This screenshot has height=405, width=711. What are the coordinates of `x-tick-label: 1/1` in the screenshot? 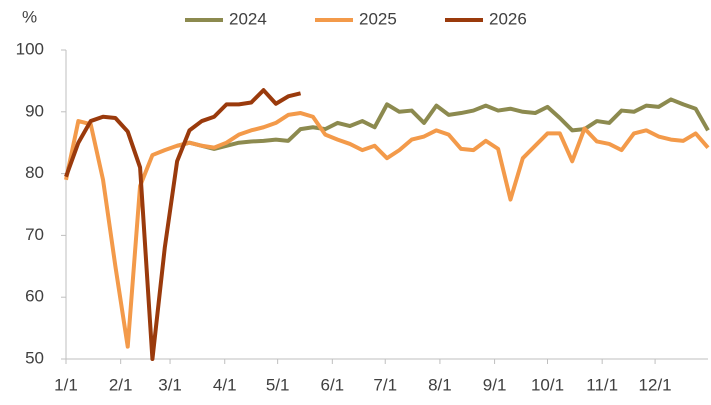 It's located at (66, 384).